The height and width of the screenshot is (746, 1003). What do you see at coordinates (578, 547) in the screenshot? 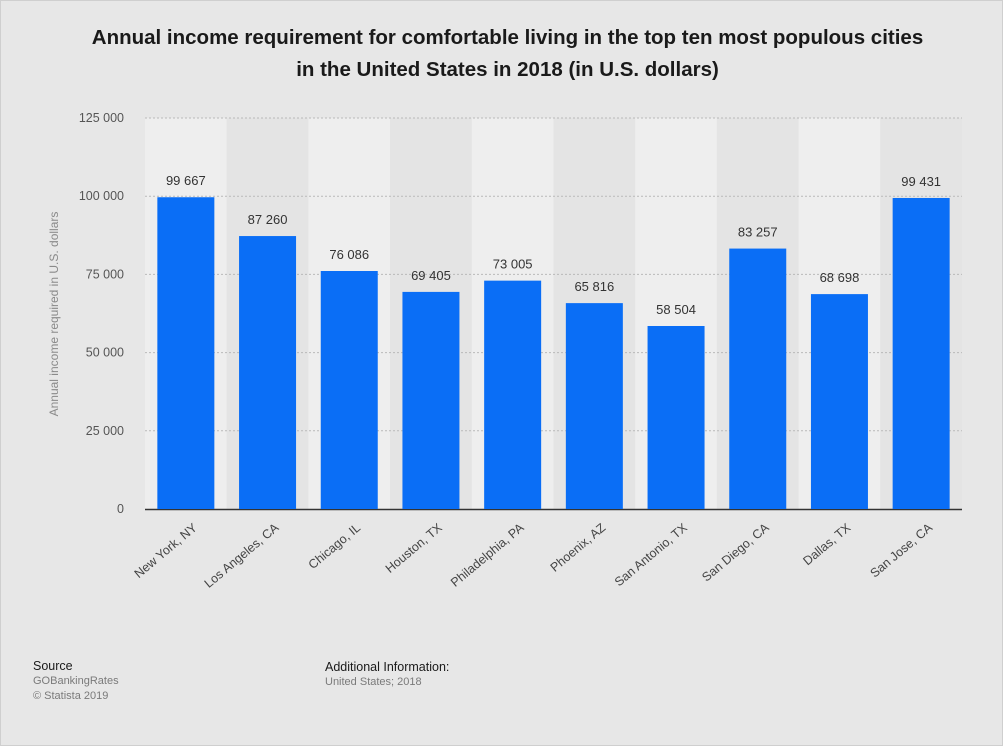
I see `x-tick-label: Phoenix, AZ` at bounding box center [578, 547].